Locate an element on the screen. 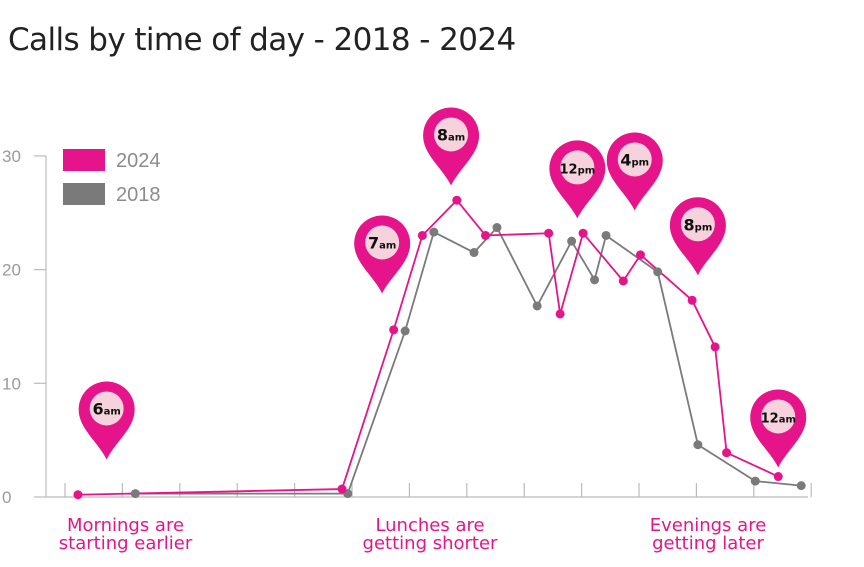 This screenshot has height=567, width=864. annotation-mornings: Mornings are starting earlier is located at coordinates (125, 535).